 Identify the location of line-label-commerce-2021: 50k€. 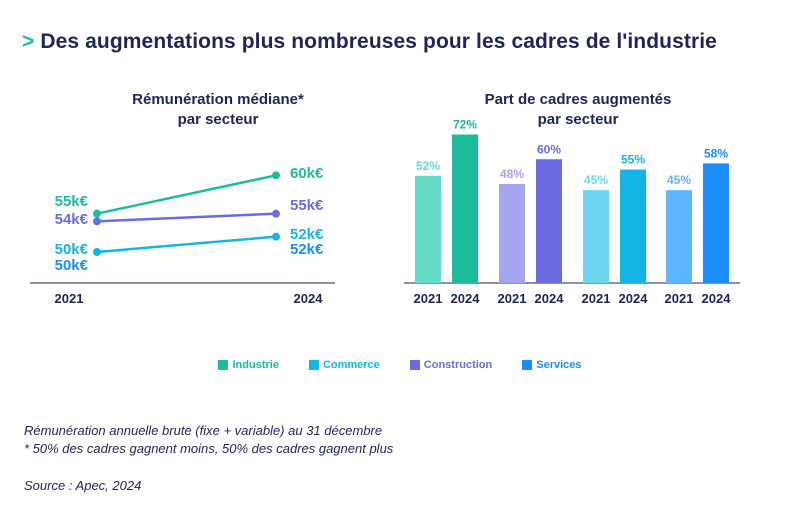
(72, 249).